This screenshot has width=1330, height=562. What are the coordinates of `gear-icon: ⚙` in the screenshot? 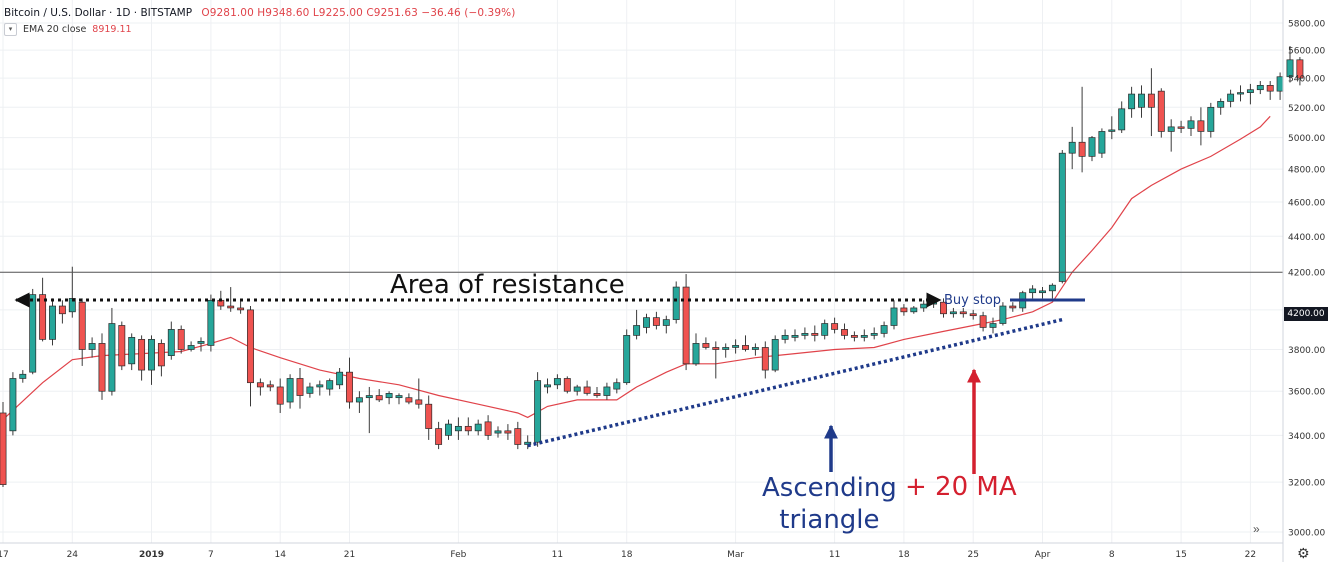 It's located at (1303, 553).